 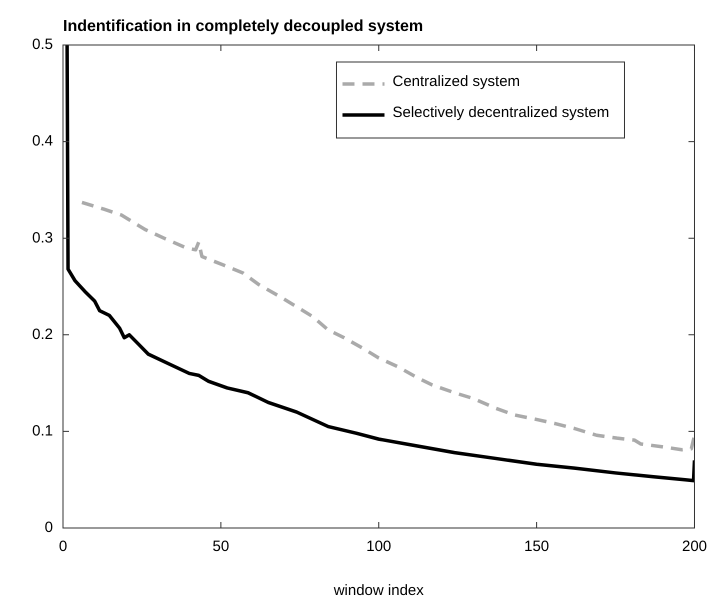 I want to click on chart-title: Indentification in completely decoupled system, so click(x=243, y=26).